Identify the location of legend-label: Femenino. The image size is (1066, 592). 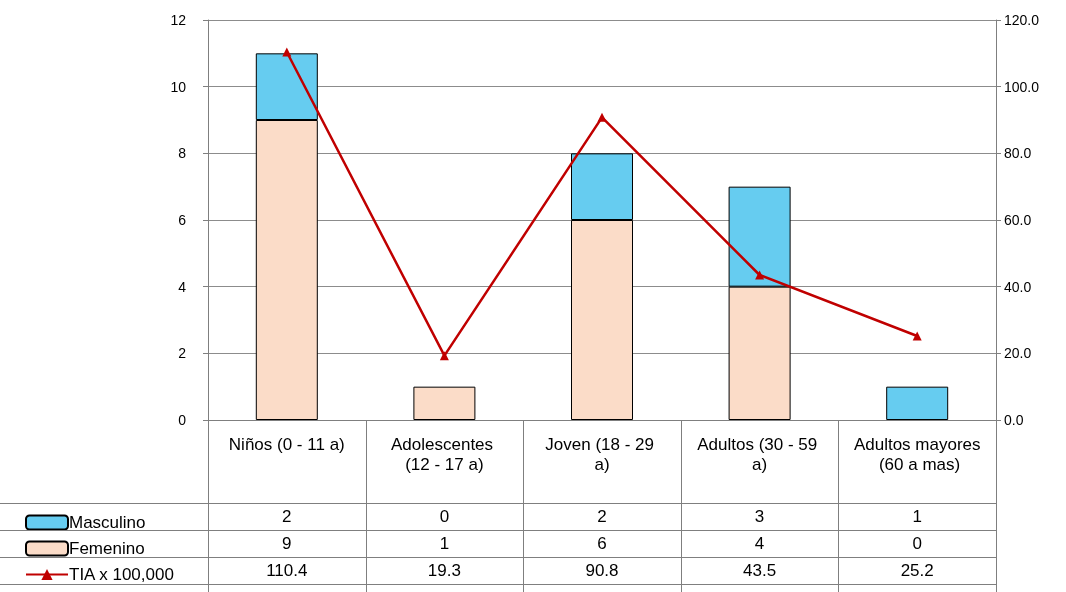
(107, 548).